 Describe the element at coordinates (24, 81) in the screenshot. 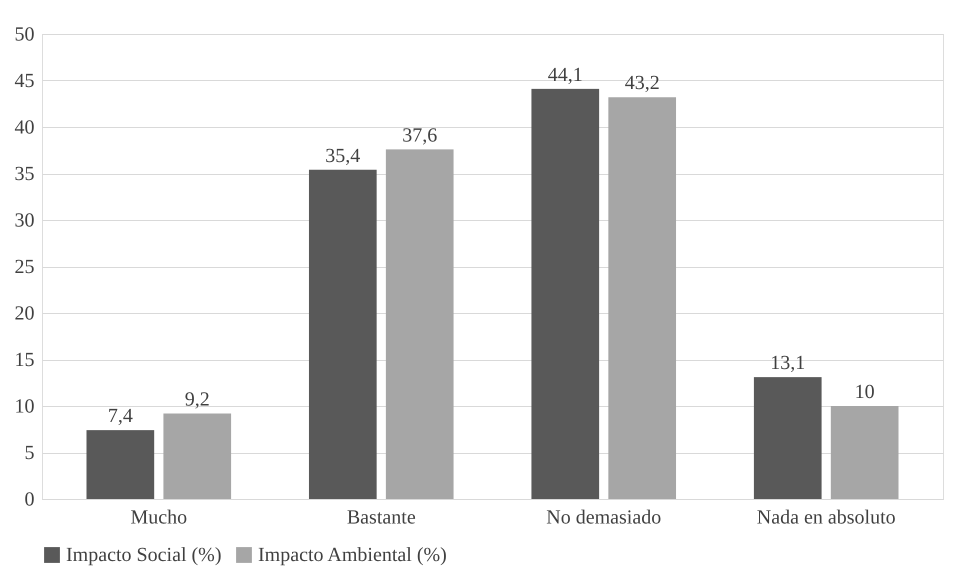

I see `y-tick-label: 45` at that location.